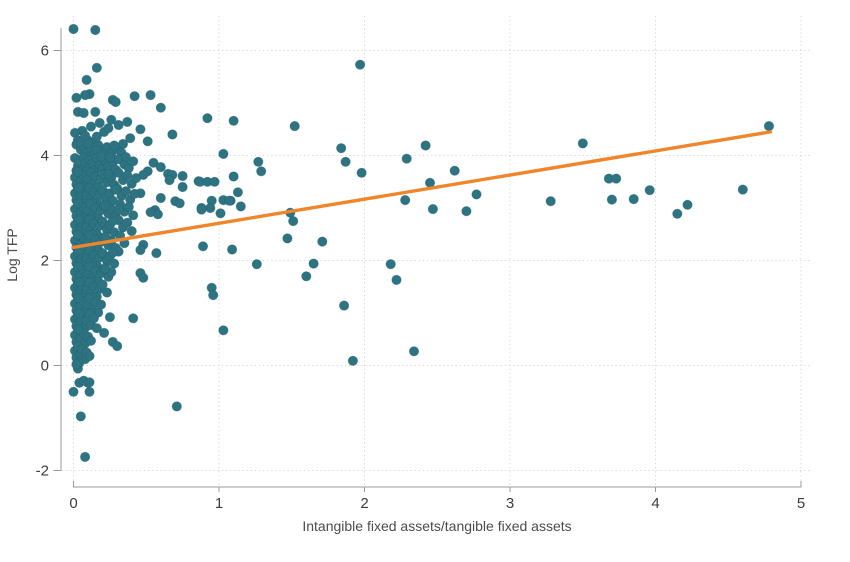 Image resolution: width=850 pixels, height=562 pixels. Describe the element at coordinates (45, 51) in the screenshot. I see `y-tick-label: 6` at that location.